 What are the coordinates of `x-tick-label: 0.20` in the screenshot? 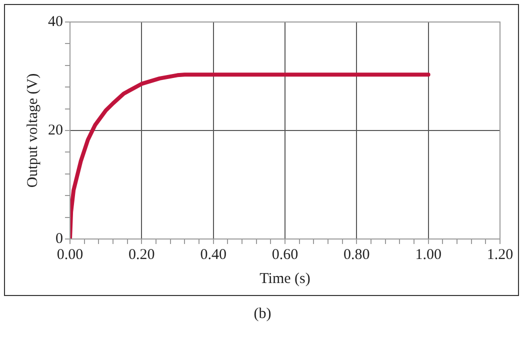 It's located at (141, 254).